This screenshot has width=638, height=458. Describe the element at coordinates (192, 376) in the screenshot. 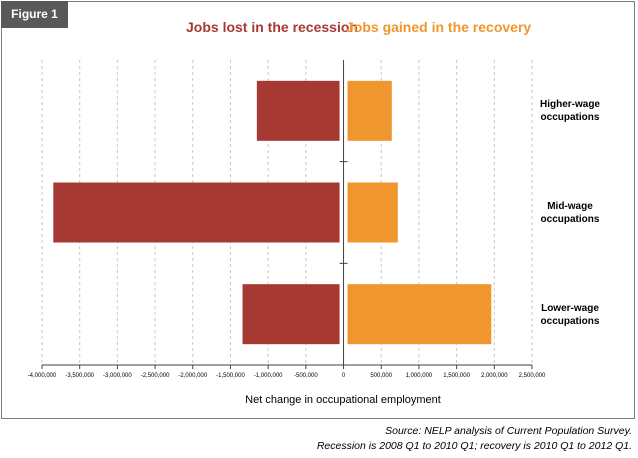

I see `x-tick-label: -2,000,000` at that location.